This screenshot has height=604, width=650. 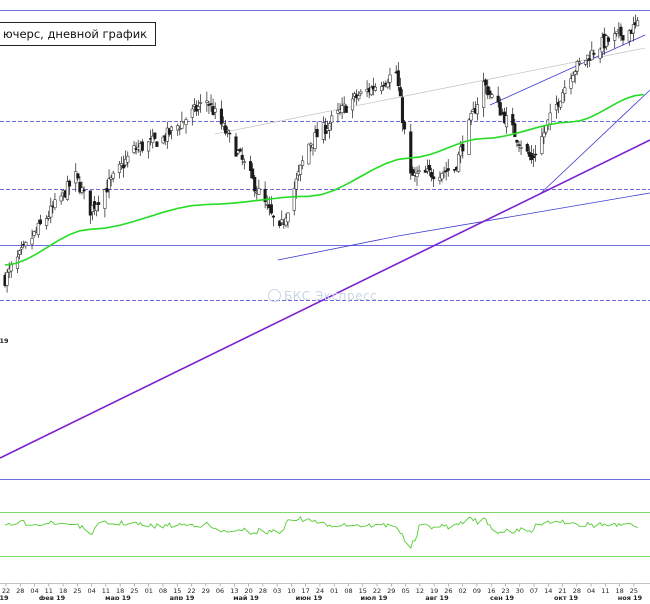 What do you see at coordinates (134, 591) in the screenshot?
I see `x-tick-label: 25` at bounding box center [134, 591].